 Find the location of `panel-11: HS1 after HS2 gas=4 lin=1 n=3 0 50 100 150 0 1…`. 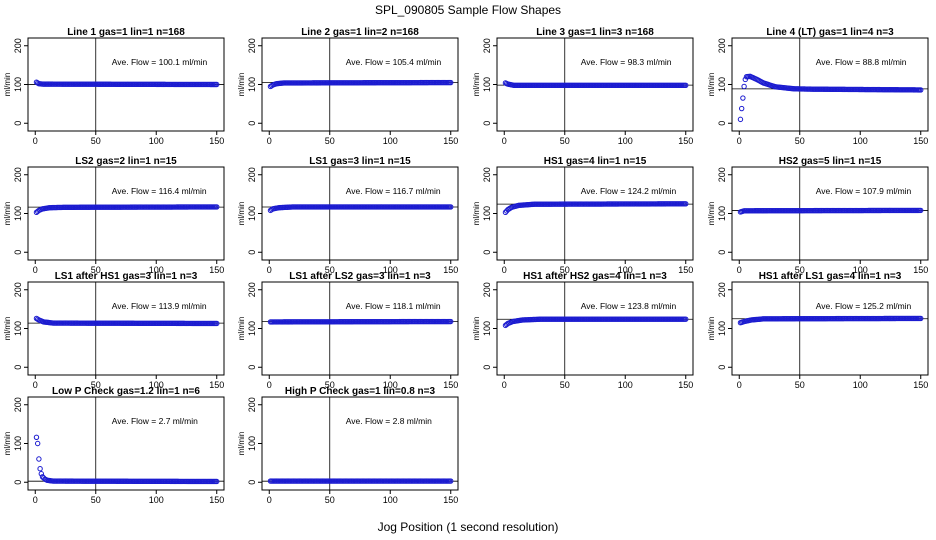

panel-11: HS1 after HS2 gas=4 lin=1 n=3 0 50 100 150 0 1… is located at coordinates (583, 330).